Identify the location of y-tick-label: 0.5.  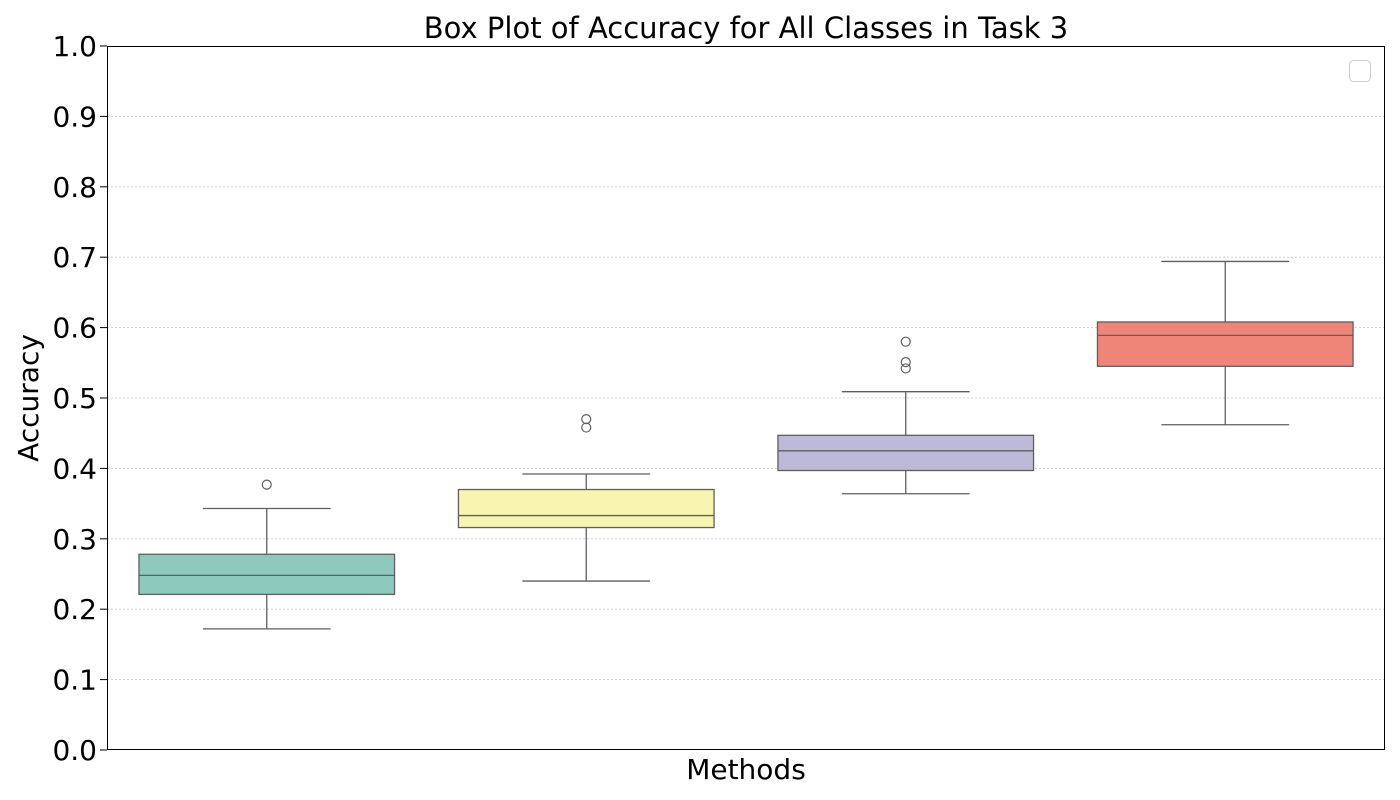
(74, 398).